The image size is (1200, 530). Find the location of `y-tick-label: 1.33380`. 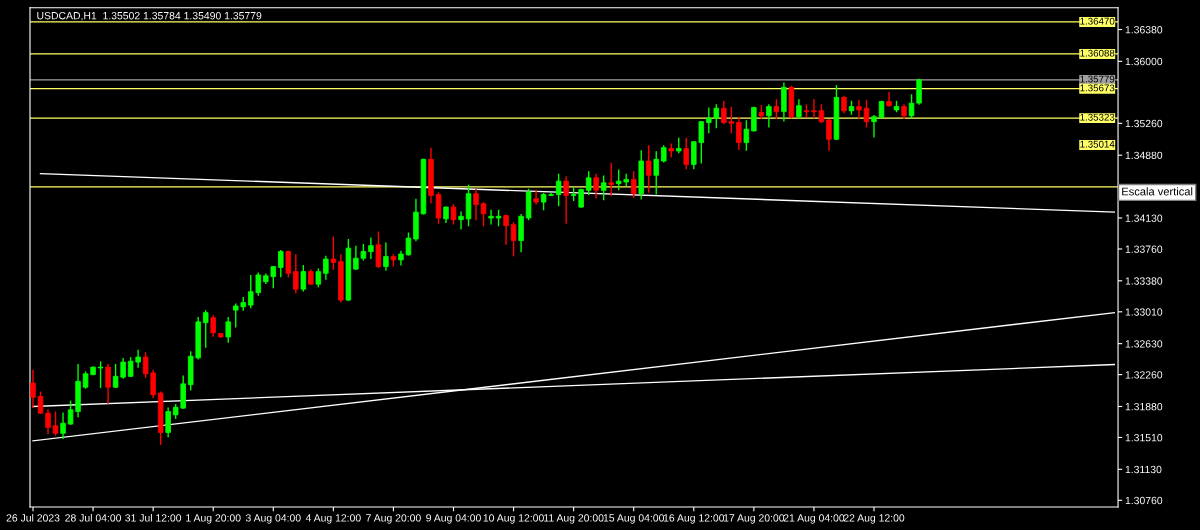

y-tick-label: 1.33380 is located at coordinates (1144, 281).